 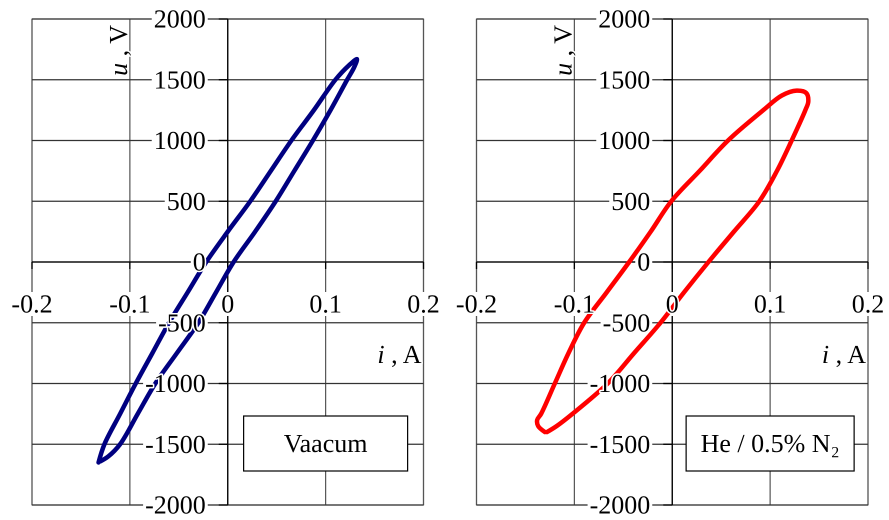 I want to click on annotation: Vaacum, so click(x=326, y=443).